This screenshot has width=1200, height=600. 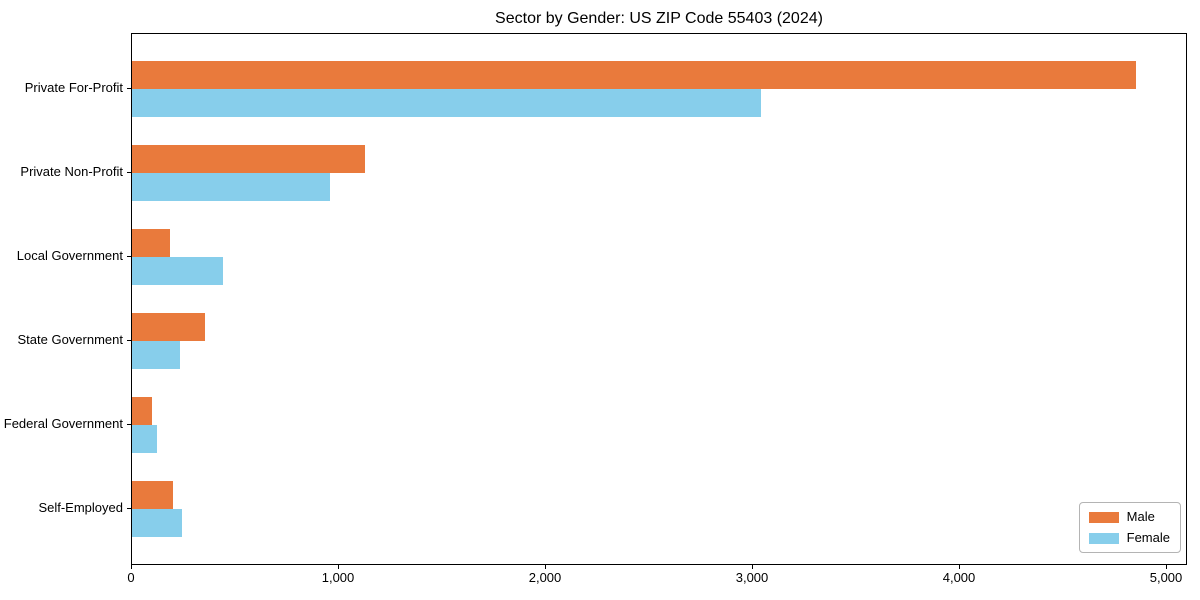 What do you see at coordinates (959, 577) in the screenshot?
I see `x-axis-label: 4,000` at bounding box center [959, 577].